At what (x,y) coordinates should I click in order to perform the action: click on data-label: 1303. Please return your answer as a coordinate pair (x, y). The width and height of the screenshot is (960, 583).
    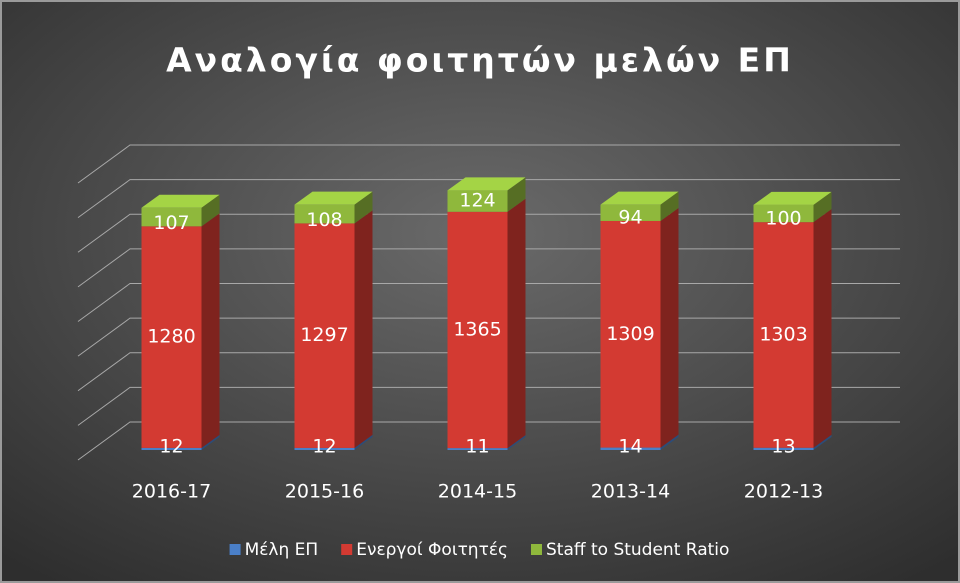
    Looking at the image, I should click on (783, 334).